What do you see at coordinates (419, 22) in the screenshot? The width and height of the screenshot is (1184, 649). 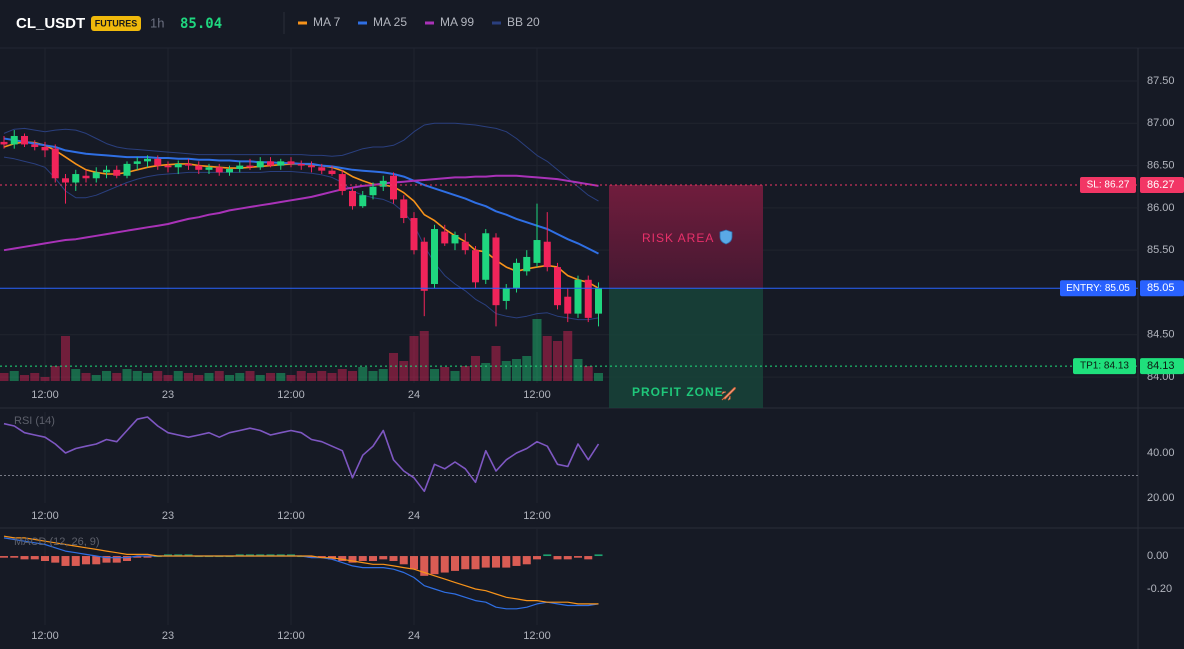 I see `legend: MA 7 MA 25 MA 99 BB 20` at bounding box center [419, 22].